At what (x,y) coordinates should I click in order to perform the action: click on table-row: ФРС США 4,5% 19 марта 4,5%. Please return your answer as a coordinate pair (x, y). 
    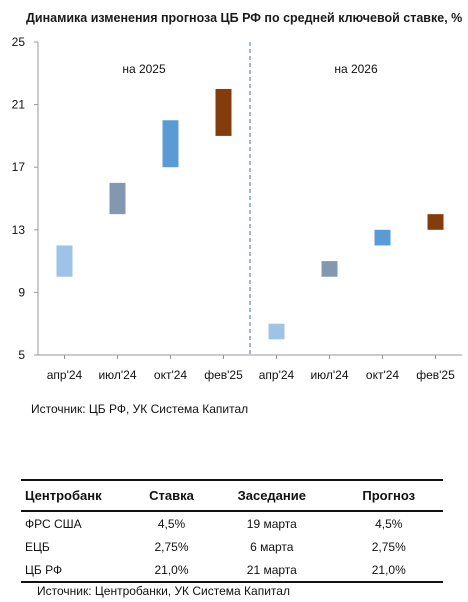
    Looking at the image, I should click on (232, 523).